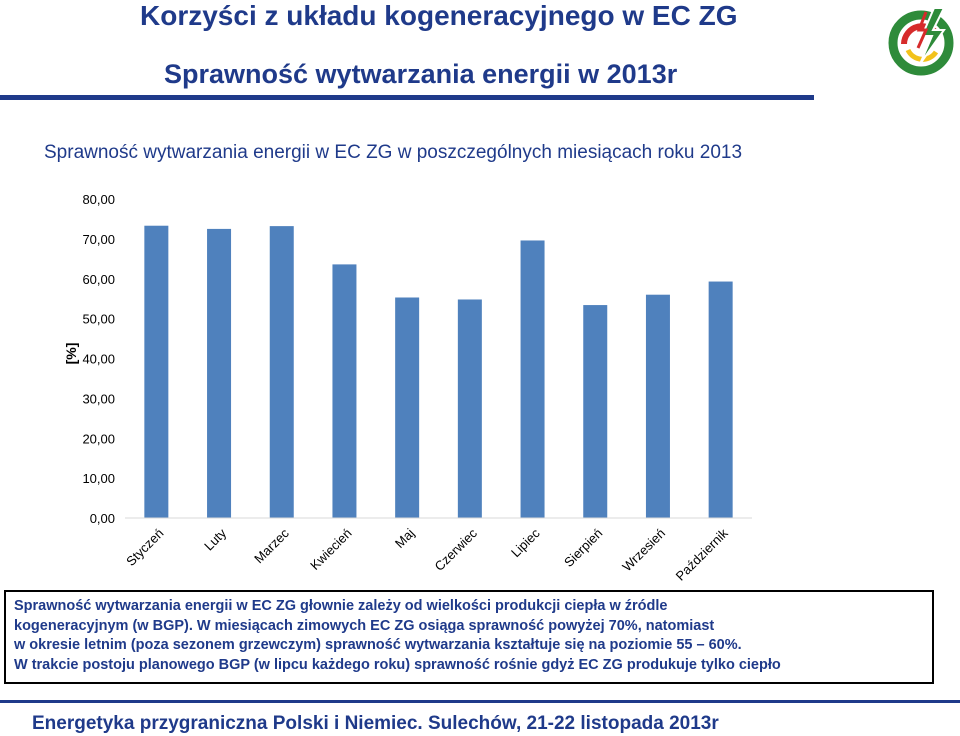  I want to click on x-tick-label: Lipiec, so click(525, 542).